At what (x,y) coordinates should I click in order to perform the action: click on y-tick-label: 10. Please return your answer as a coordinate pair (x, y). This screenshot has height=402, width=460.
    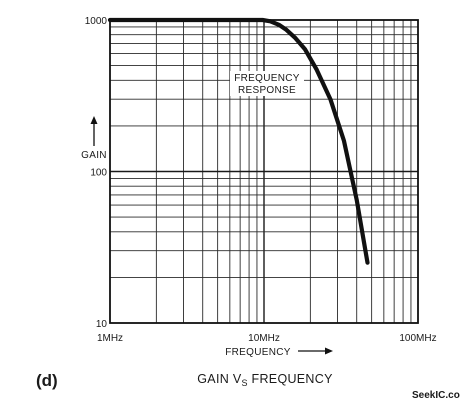
    Looking at the image, I should click on (102, 324).